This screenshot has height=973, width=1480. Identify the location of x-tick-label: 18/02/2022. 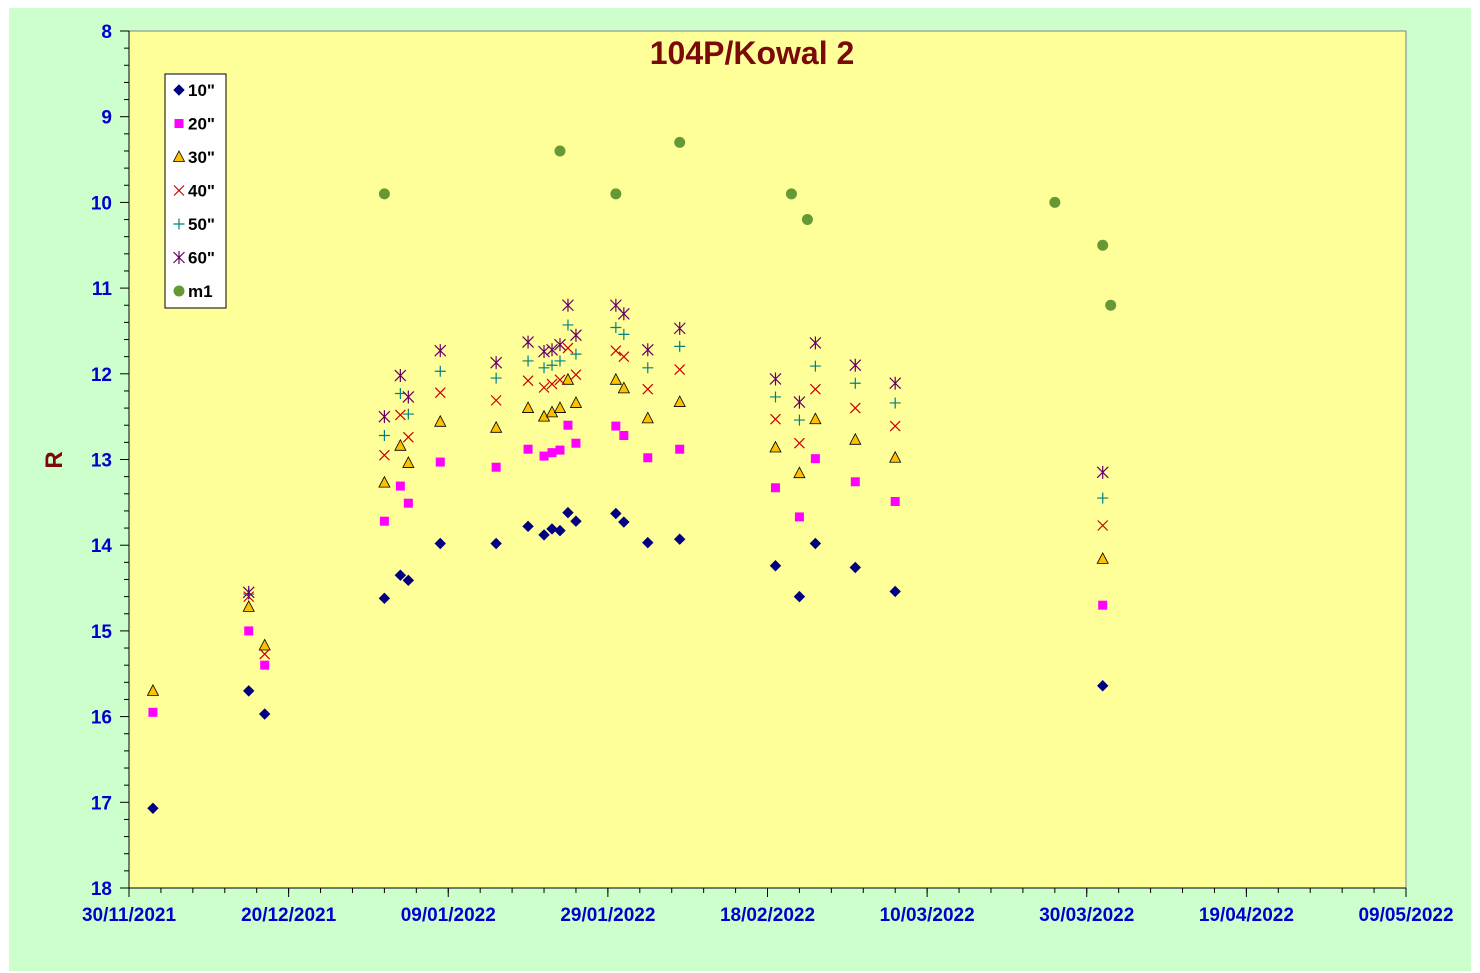
(767, 915).